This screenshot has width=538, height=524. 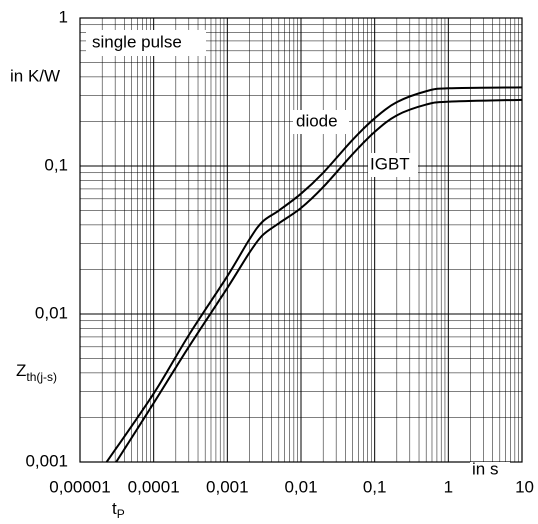 What do you see at coordinates (154, 486) in the screenshot?
I see `x-tick-label: 0,0001` at bounding box center [154, 486].